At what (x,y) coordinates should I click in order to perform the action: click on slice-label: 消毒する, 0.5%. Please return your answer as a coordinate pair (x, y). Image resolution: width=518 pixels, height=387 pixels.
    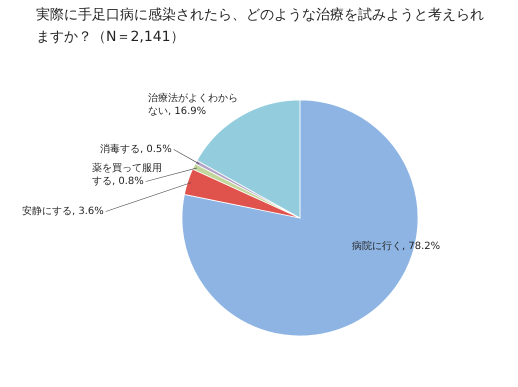
    Looking at the image, I should click on (136, 149).